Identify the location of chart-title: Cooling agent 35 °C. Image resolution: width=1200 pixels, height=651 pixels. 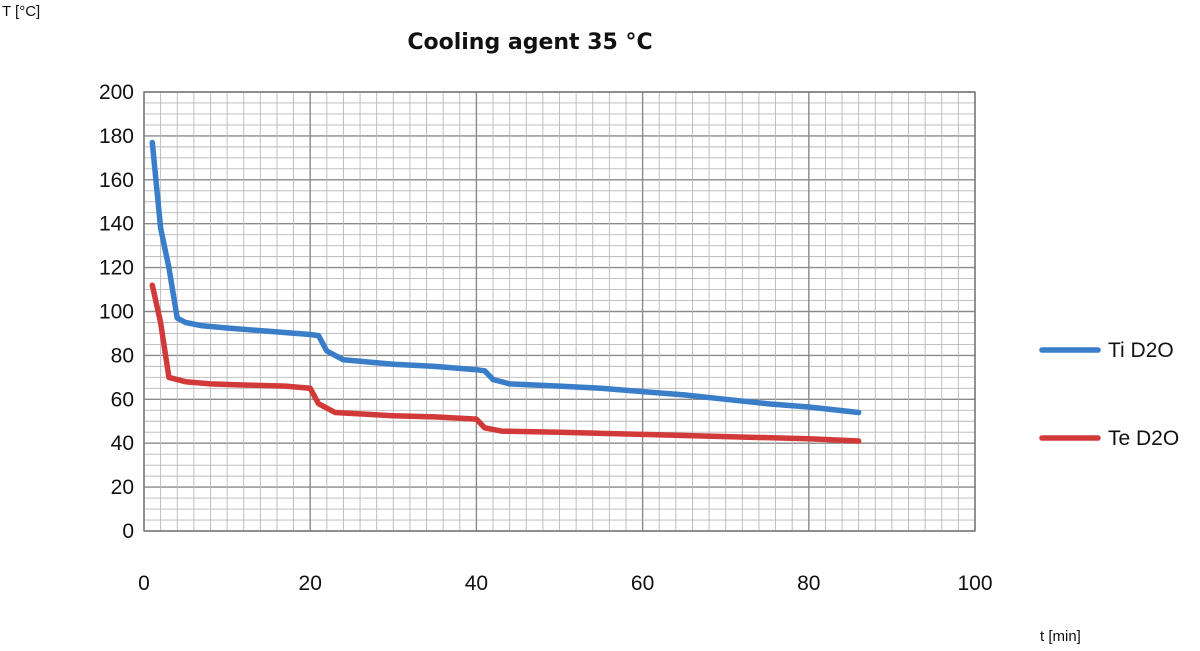
(529, 42).